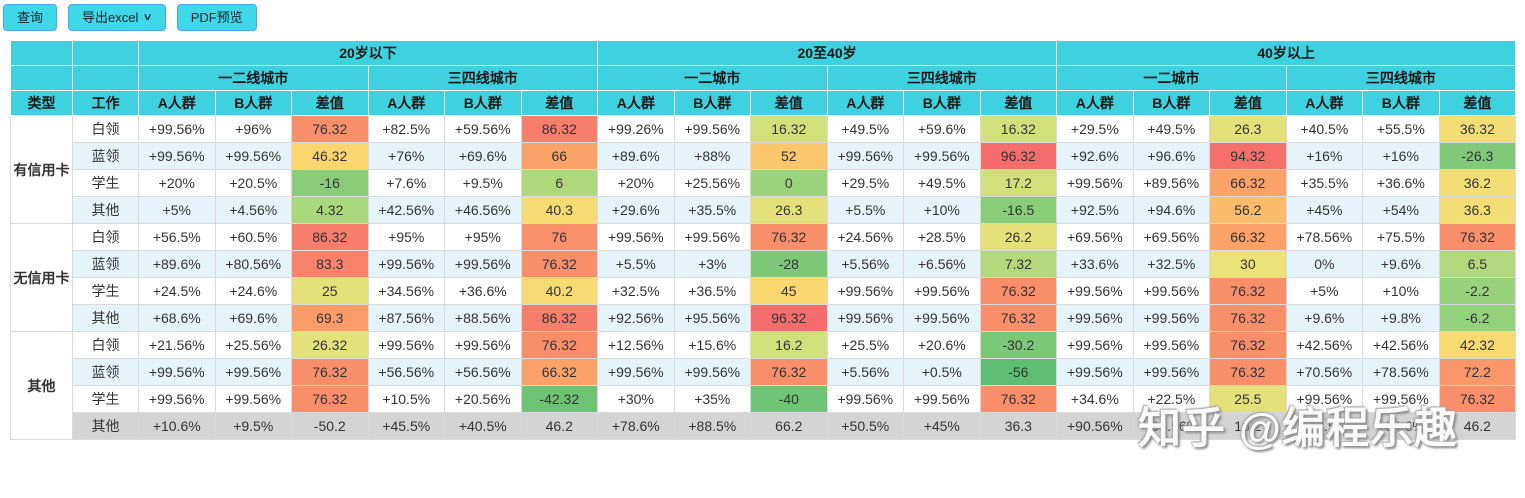 The image size is (1525, 498). Describe the element at coordinates (1171, 210) in the screenshot. I see `value-cell: +94.6%` at that location.